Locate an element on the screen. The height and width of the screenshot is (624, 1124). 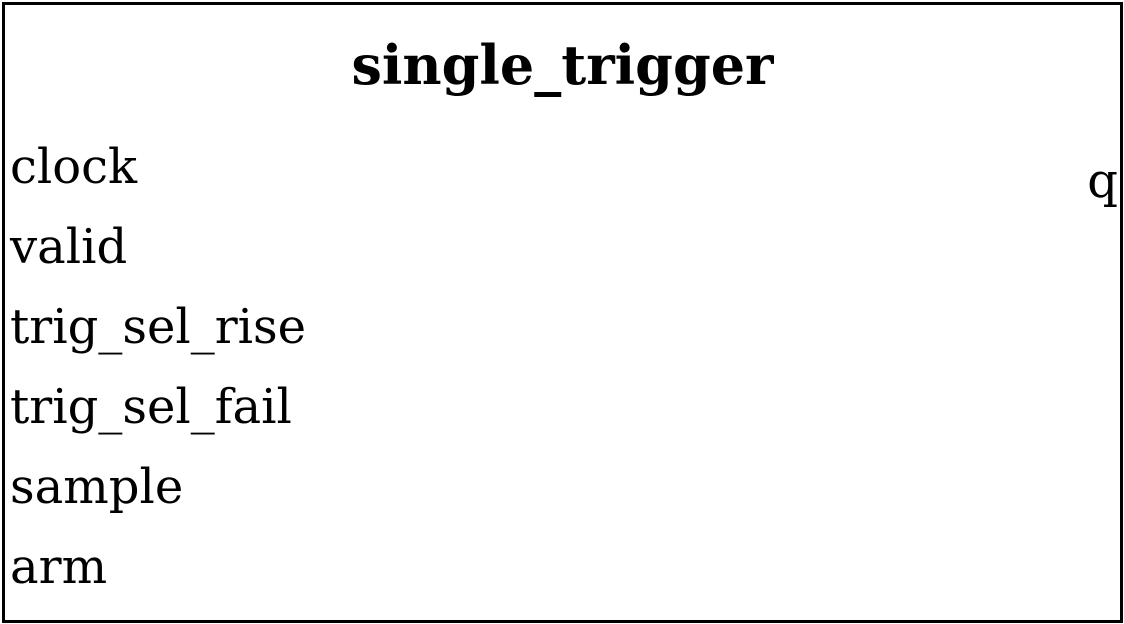
module-title: single_trigger is located at coordinates (562, 65).